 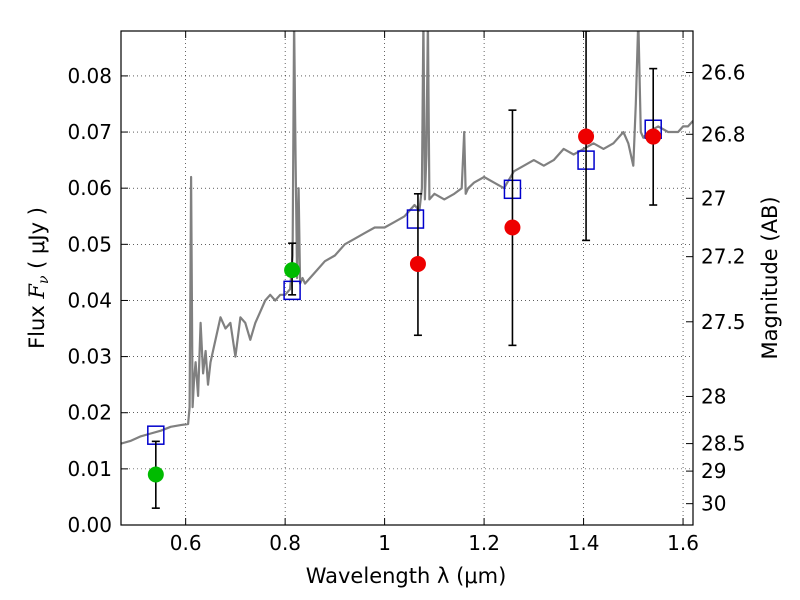 I want to click on y-axis-title-subscript: ν, so click(x=44, y=279).